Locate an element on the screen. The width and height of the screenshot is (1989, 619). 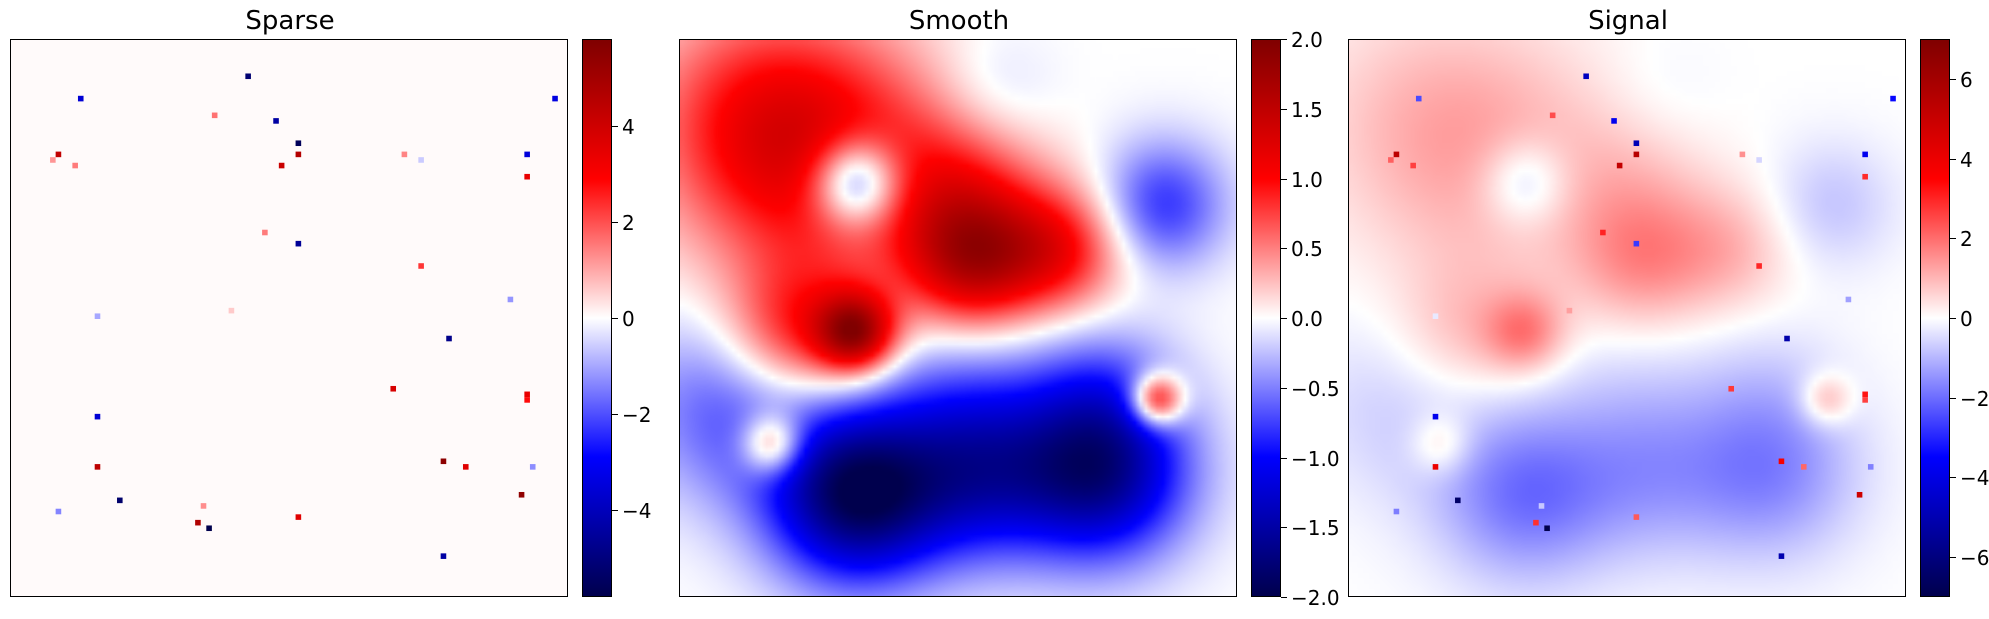
colorbar-ticks: −6 −4 −2 0 2 4 6 is located at coordinates (1969, 318).